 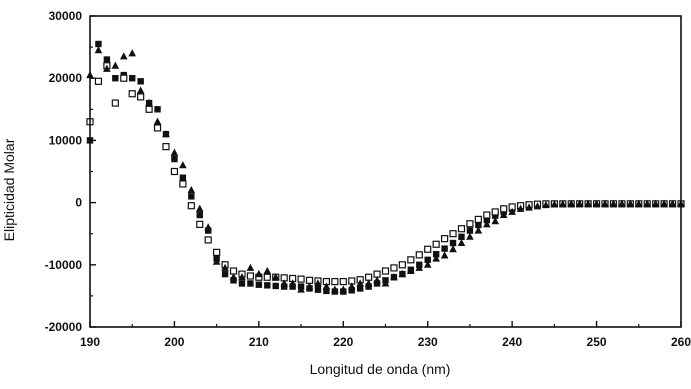 I want to click on x-tick-label: 240, so click(x=512, y=342).